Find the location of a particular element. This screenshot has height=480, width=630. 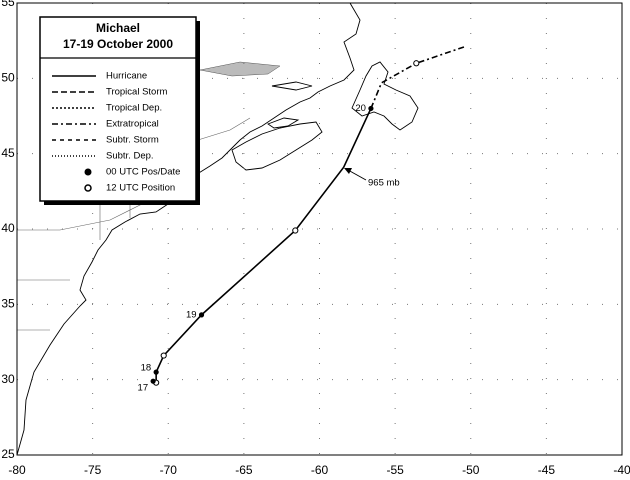

legend-label: Extratropical is located at coordinates (132, 124).